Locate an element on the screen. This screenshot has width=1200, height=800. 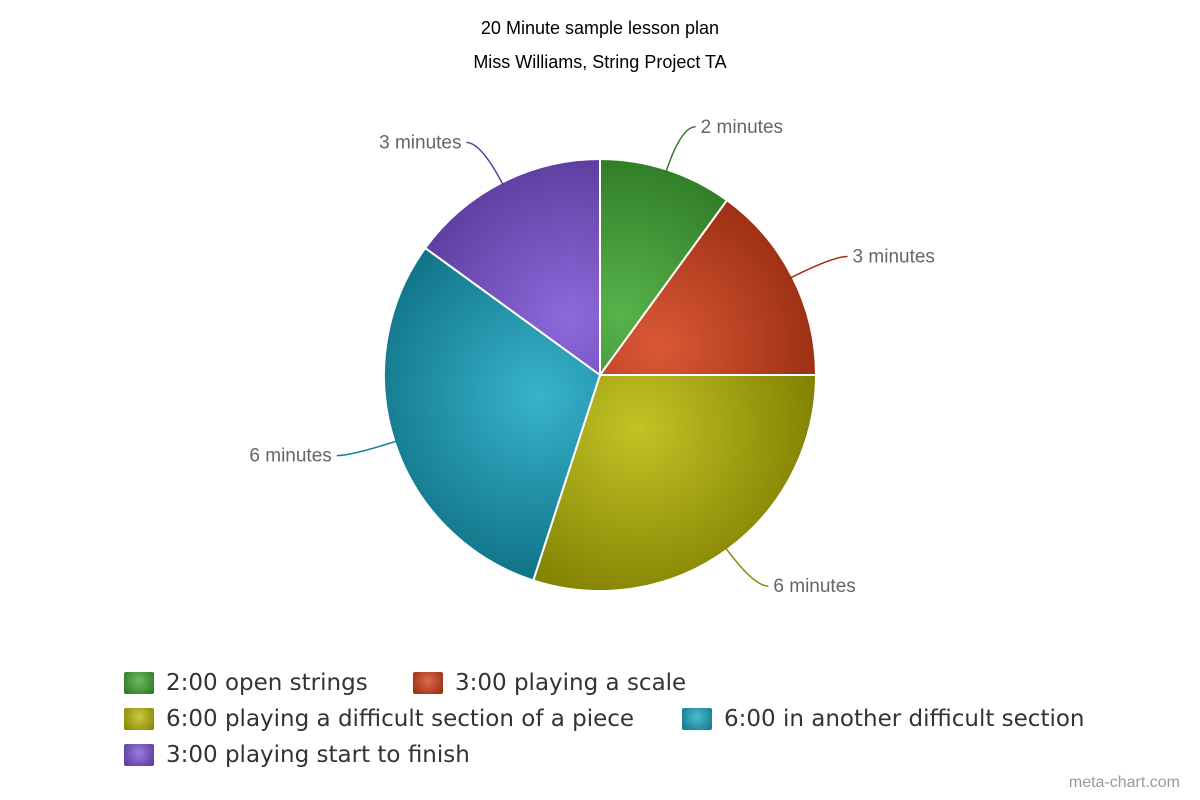
chart-title: 20 Minute sample lesson plan is located at coordinates (600, 28).